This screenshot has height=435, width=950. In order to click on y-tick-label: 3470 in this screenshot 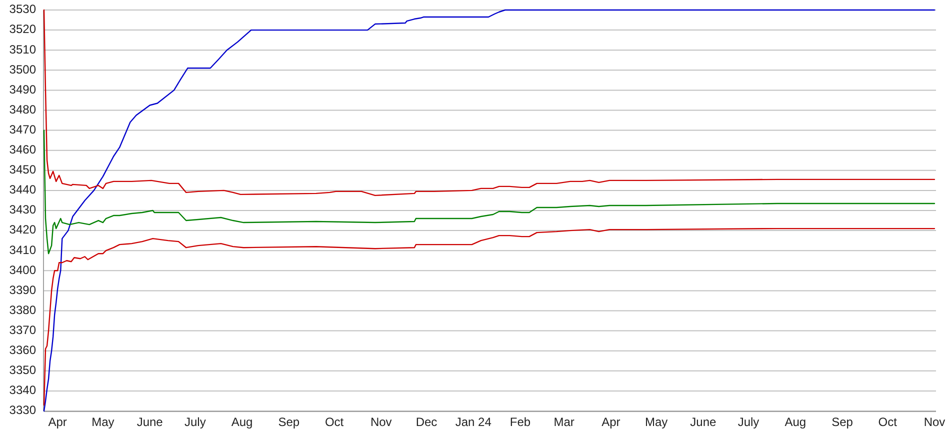, I will do `click(22, 129)`.